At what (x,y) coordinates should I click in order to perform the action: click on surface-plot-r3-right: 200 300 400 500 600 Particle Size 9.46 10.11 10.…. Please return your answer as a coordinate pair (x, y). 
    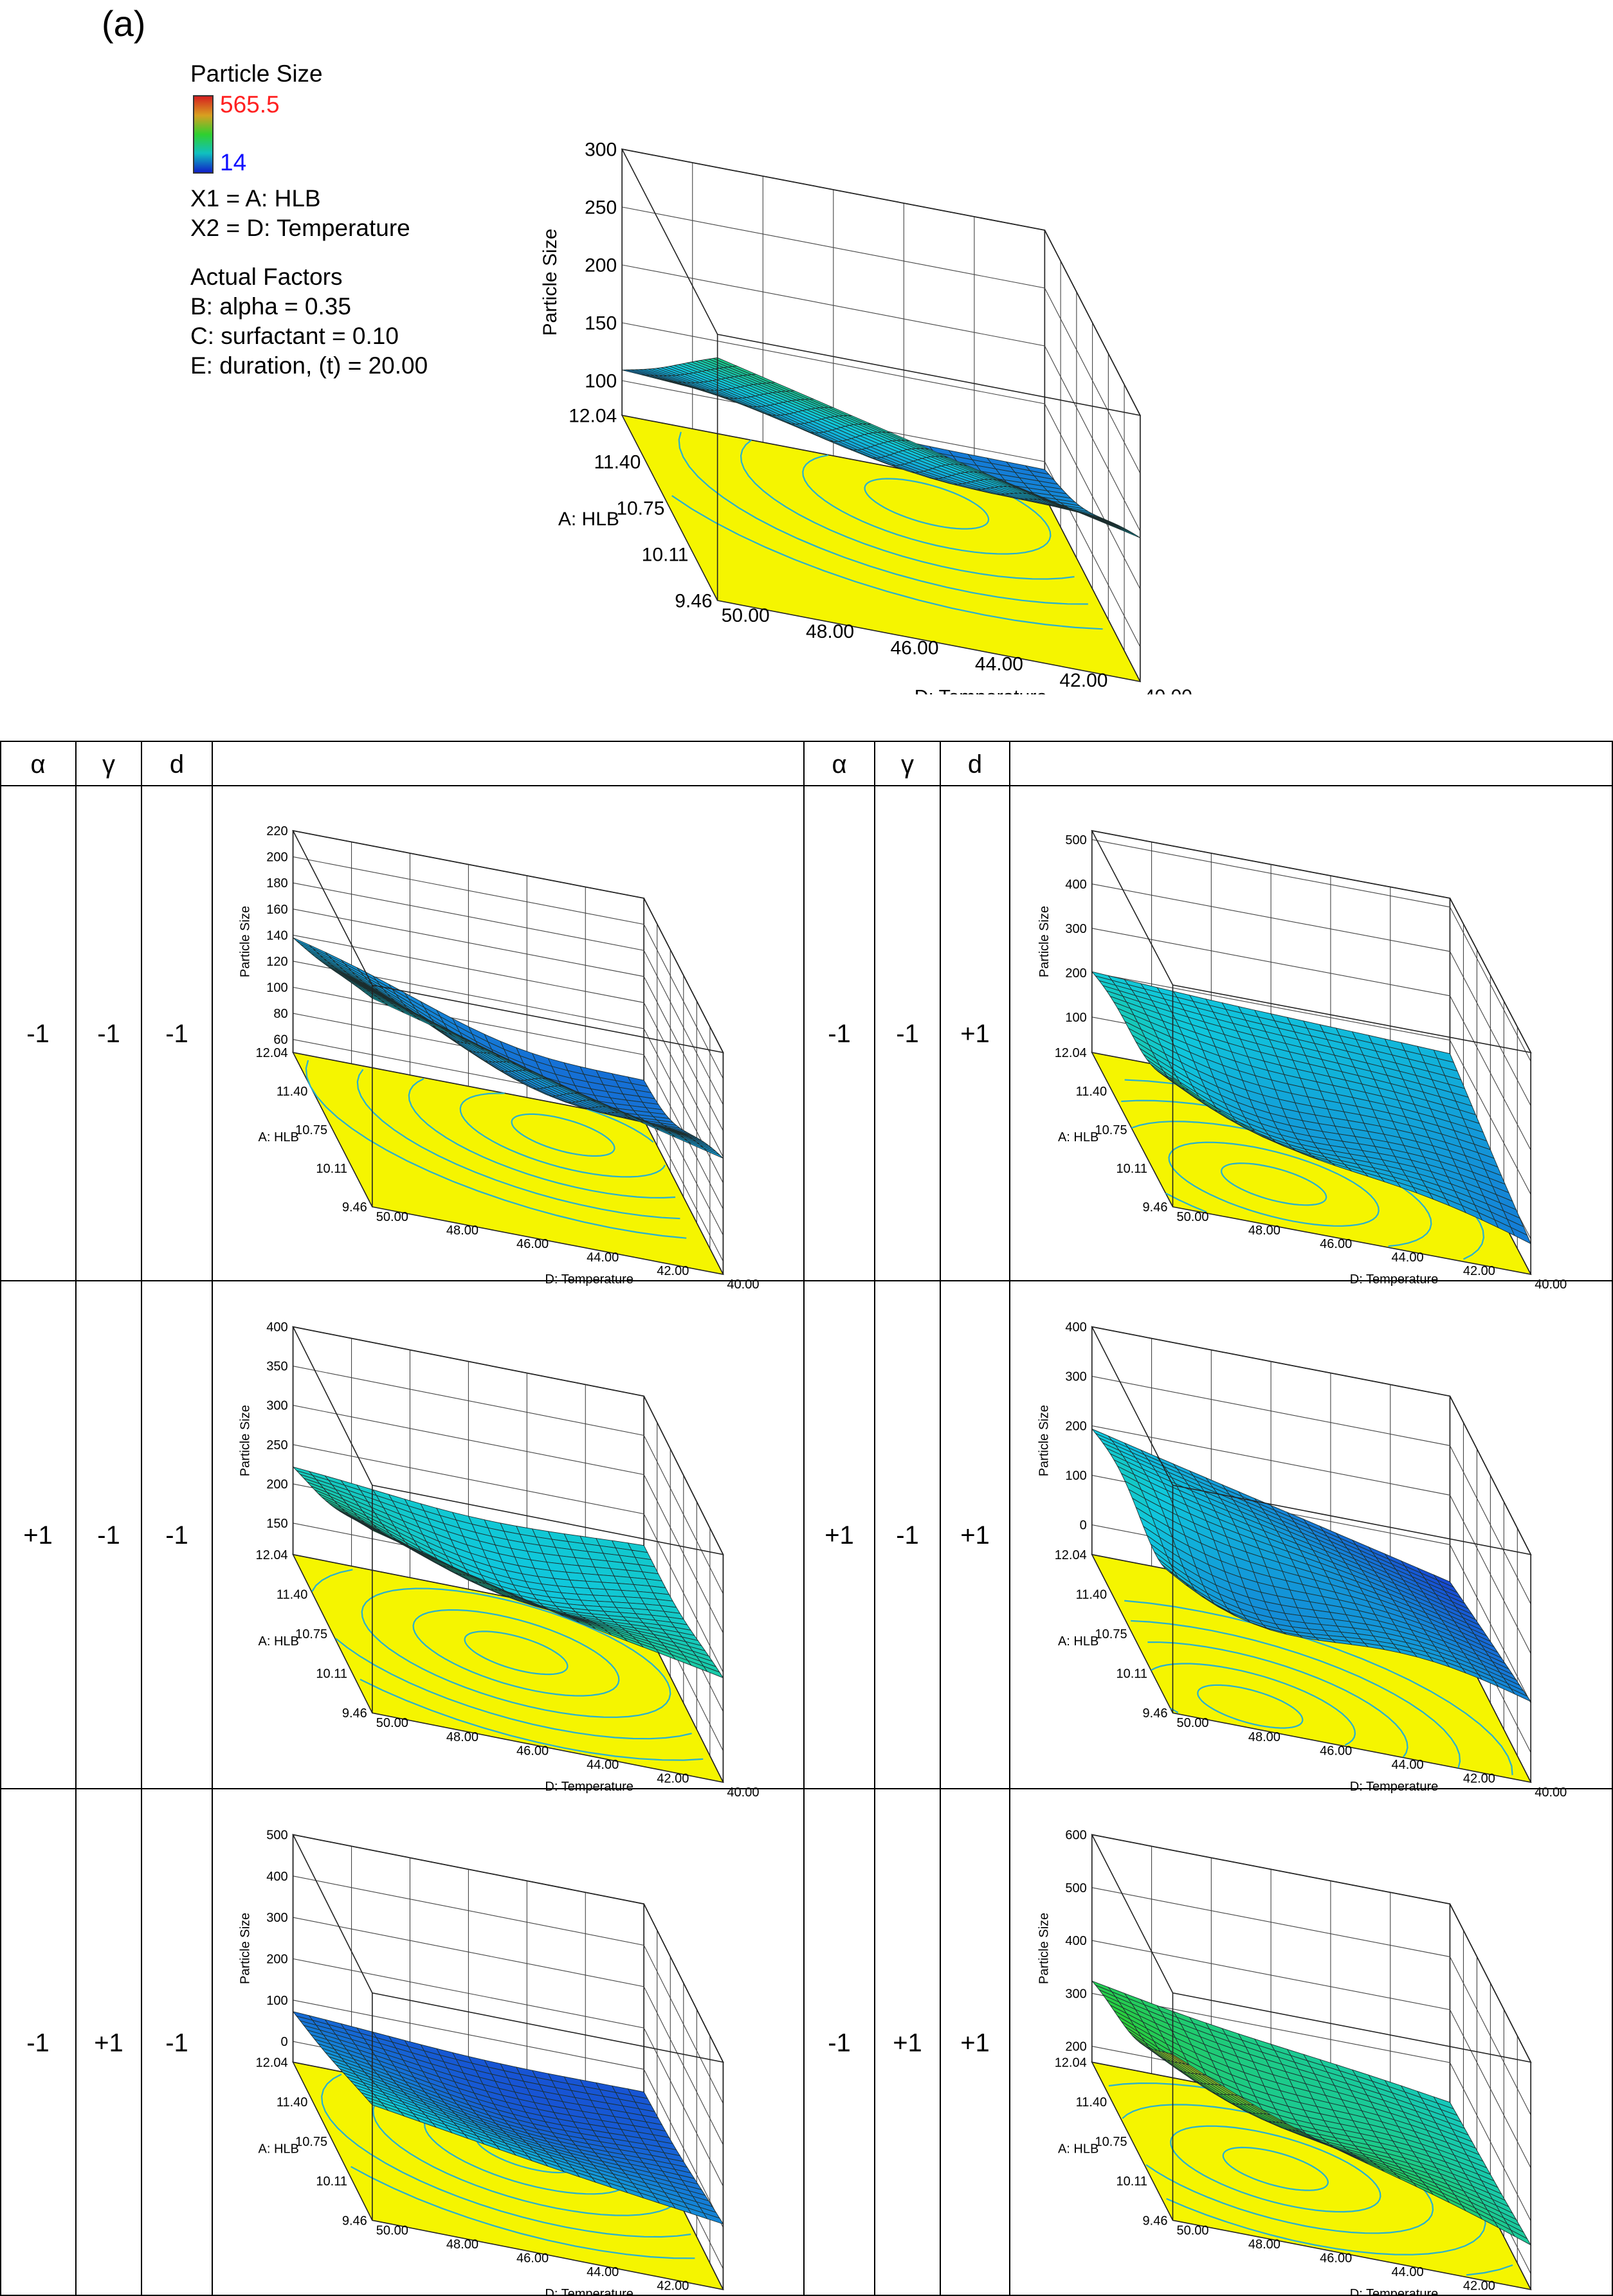
    Looking at the image, I should click on (1302, 2062).